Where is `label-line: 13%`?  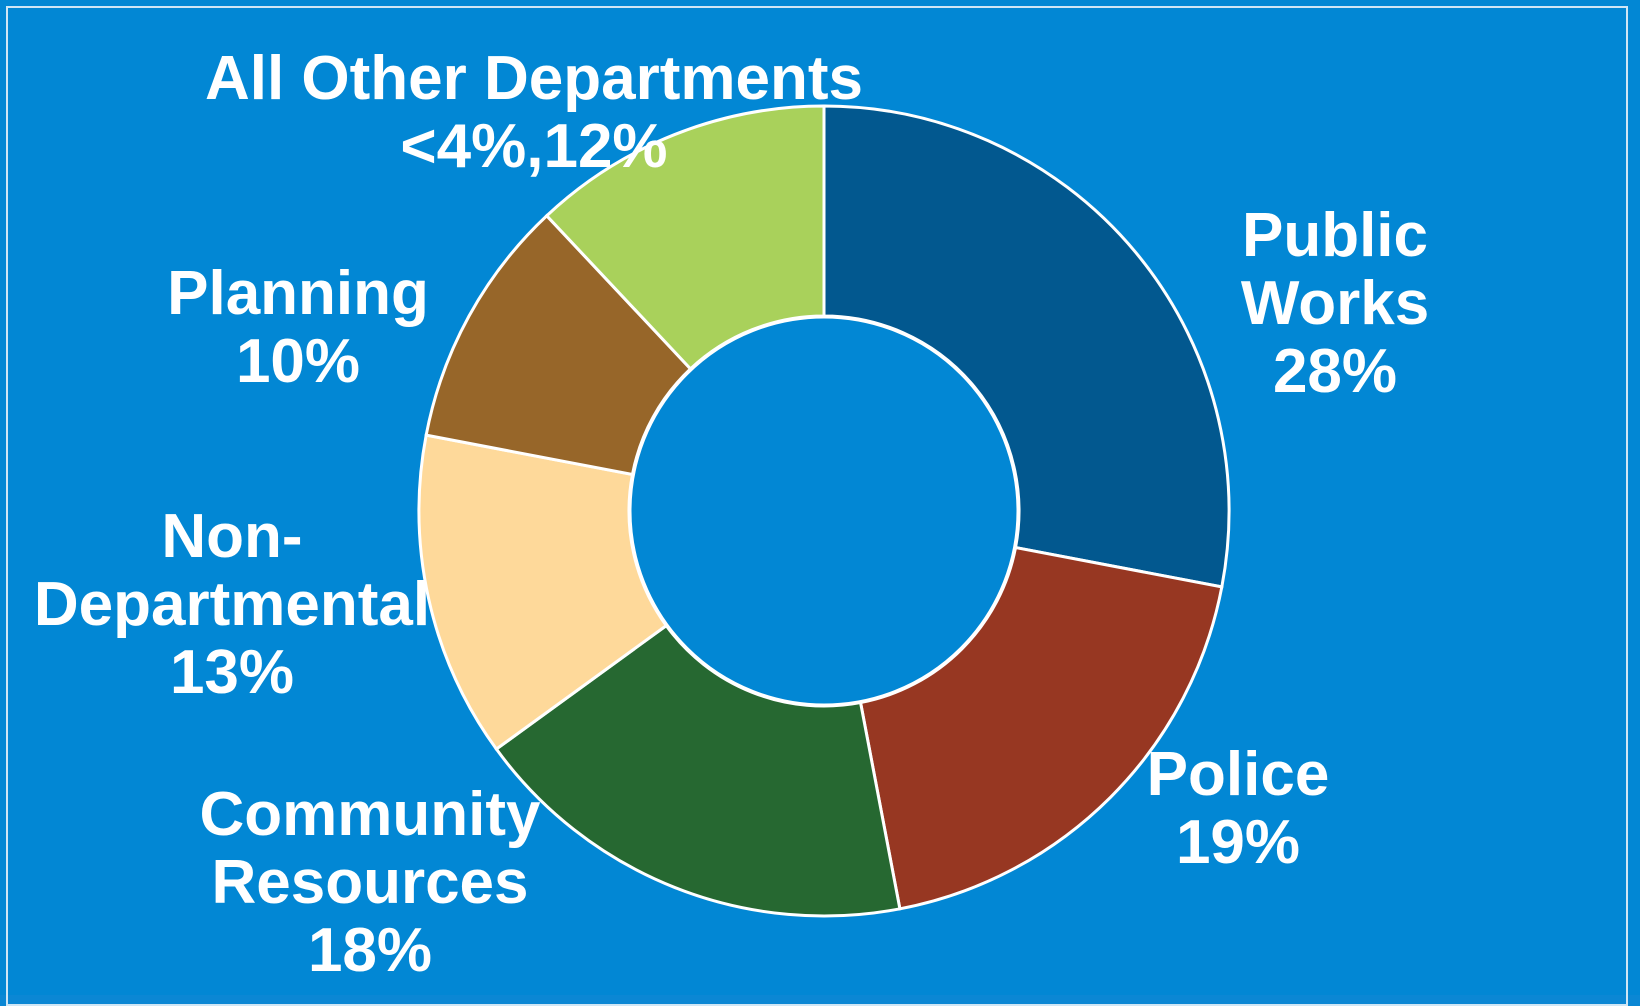 label-line: 13% is located at coordinates (232, 672).